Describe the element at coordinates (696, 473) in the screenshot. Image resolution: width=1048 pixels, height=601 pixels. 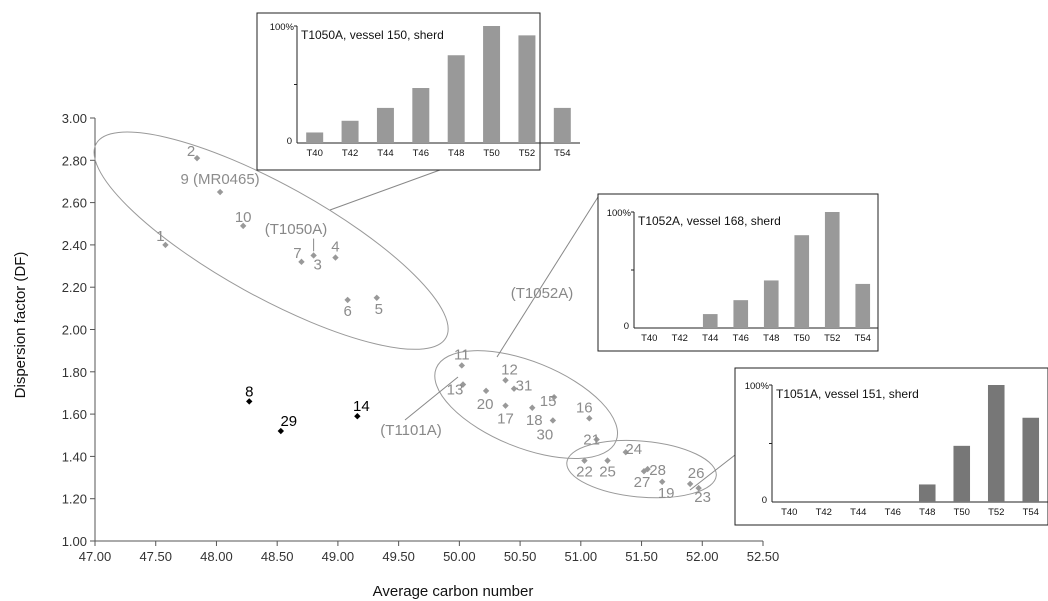
I see `point-label: 26` at that location.